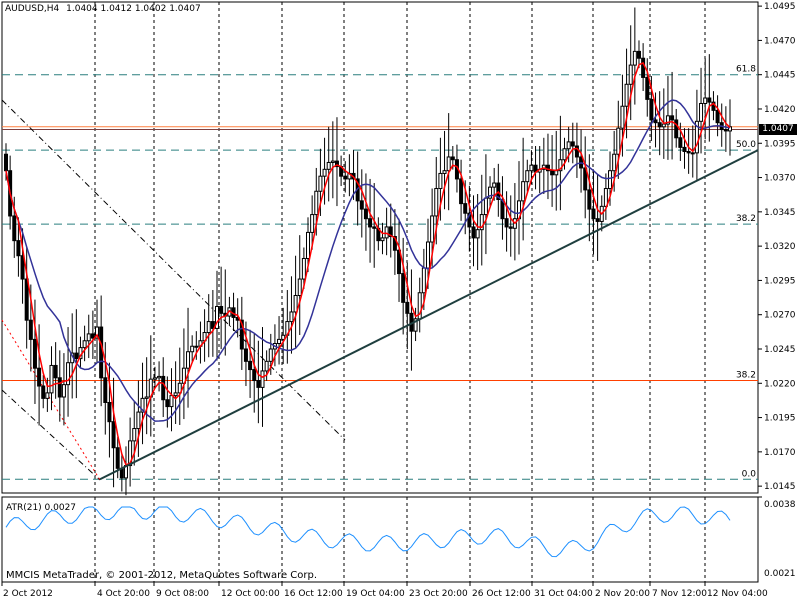  I want to click on ohlc-values: 1.0404 1.0412 1.0402 1.0407, so click(133, 9).